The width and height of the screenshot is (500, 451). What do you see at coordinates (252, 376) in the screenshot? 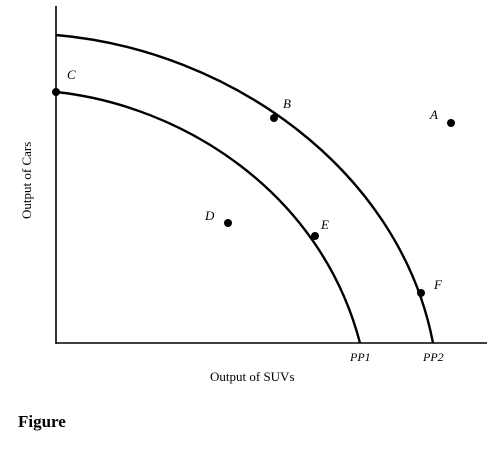
I see `x-axis-label: Output of SUVs` at bounding box center [252, 376].